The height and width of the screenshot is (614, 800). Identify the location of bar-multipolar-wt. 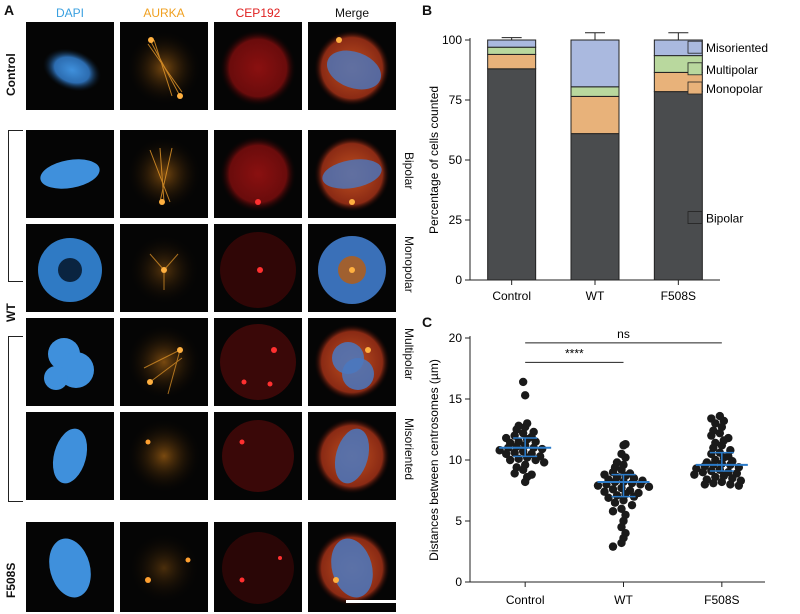
(595, 91).